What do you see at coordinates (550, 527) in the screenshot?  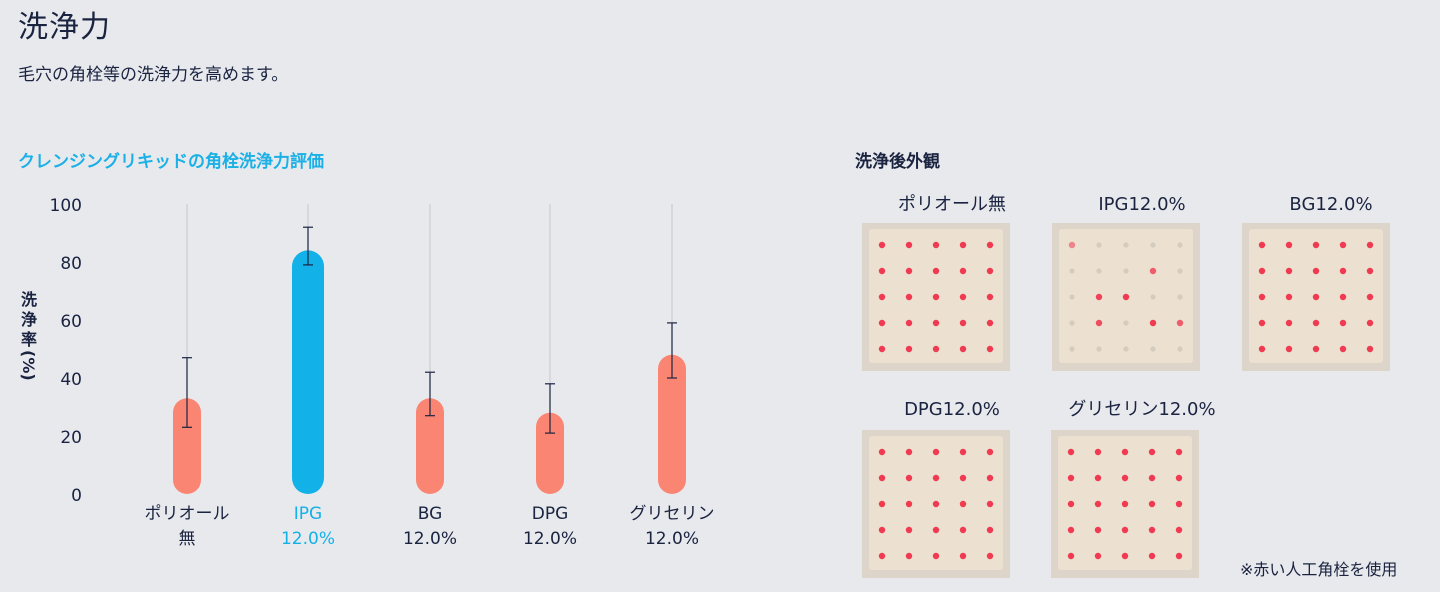 I see `x-tick-label: DPG 12.0%` at bounding box center [550, 527].